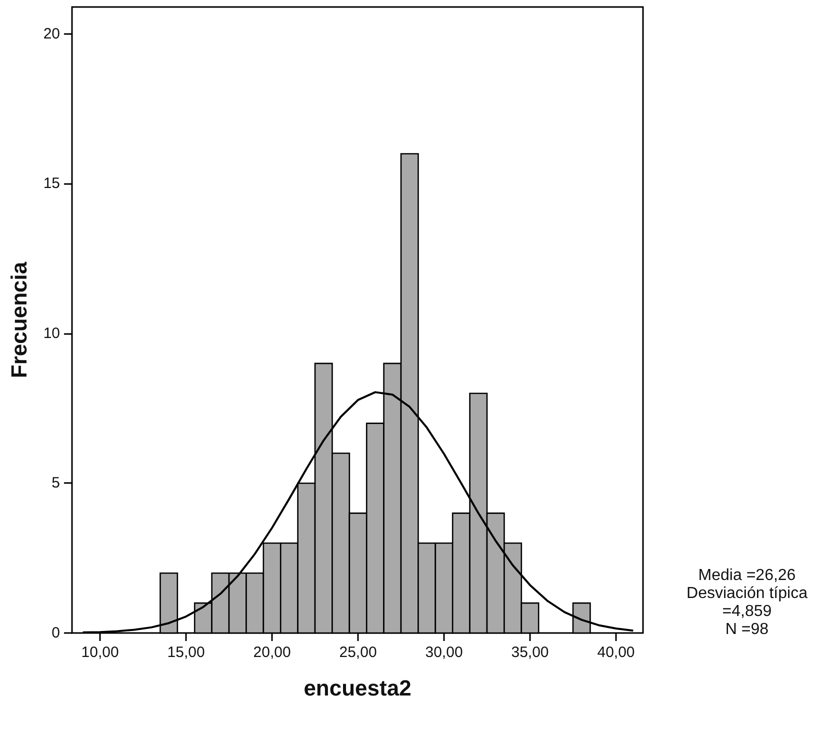 This screenshot has width=823, height=734. What do you see at coordinates (56, 633) in the screenshot?
I see `y-tick-label: 0` at bounding box center [56, 633].